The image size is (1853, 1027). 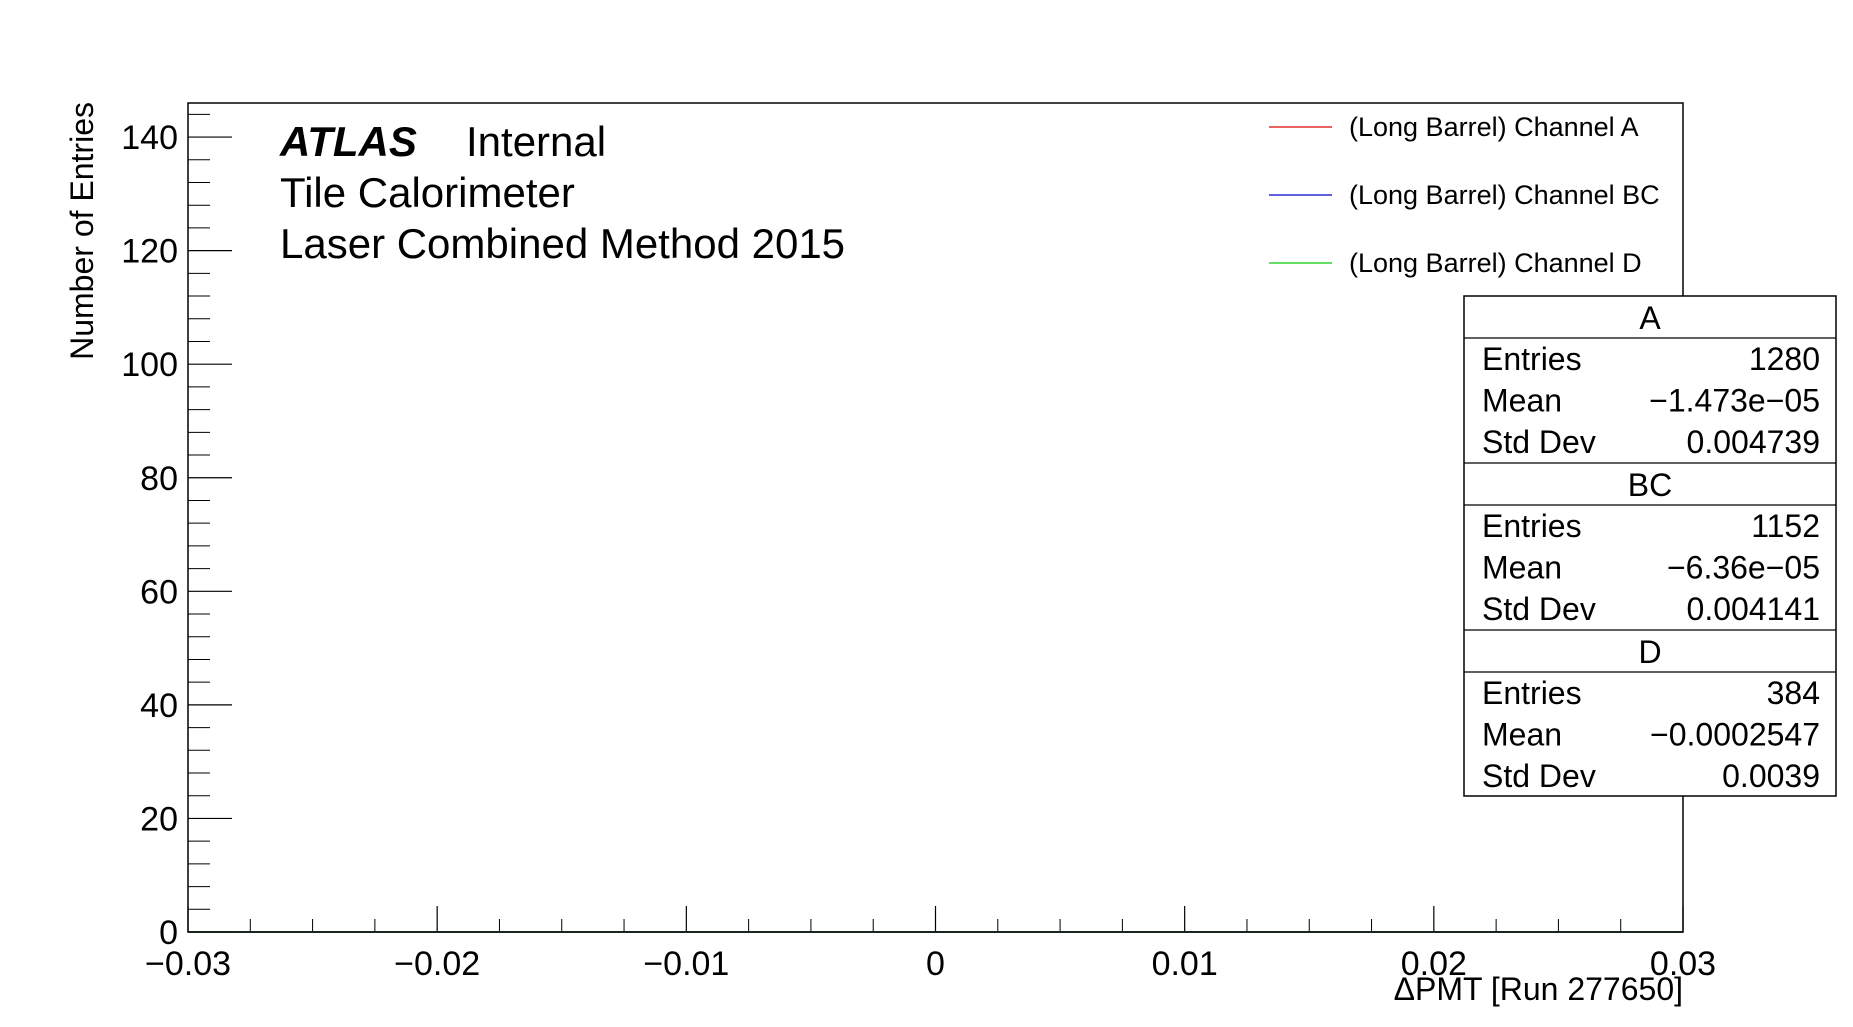 What do you see at coordinates (1734, 401) in the screenshot?
I see `stats-row-value: −1.473e−05` at bounding box center [1734, 401].